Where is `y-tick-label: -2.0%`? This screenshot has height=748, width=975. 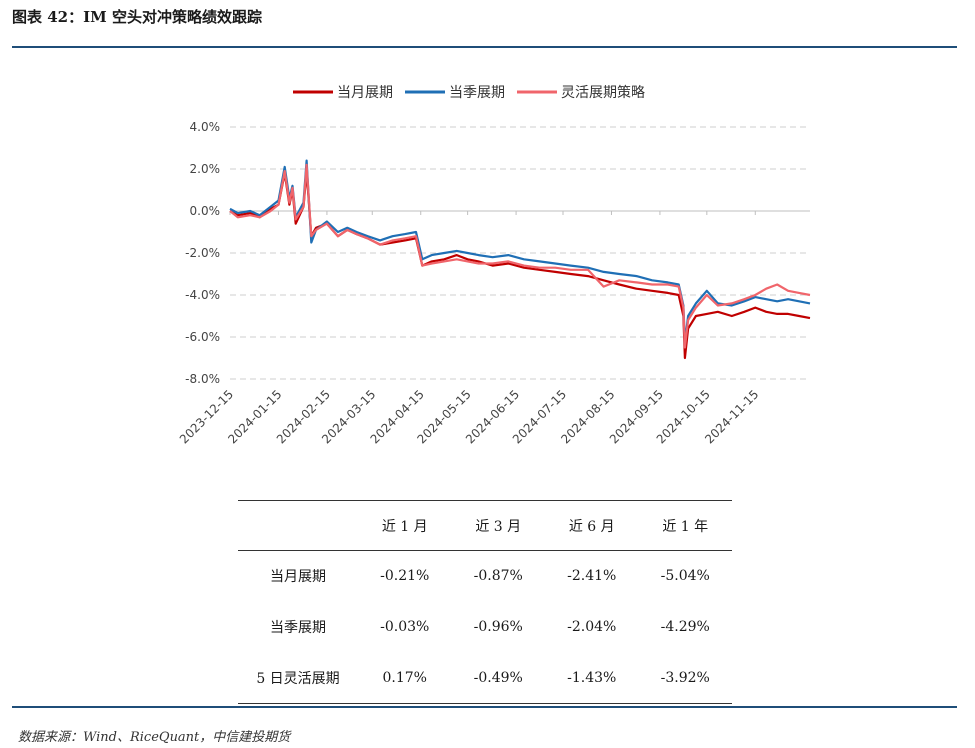
y-tick-label: -2.0% is located at coordinates (202, 253).